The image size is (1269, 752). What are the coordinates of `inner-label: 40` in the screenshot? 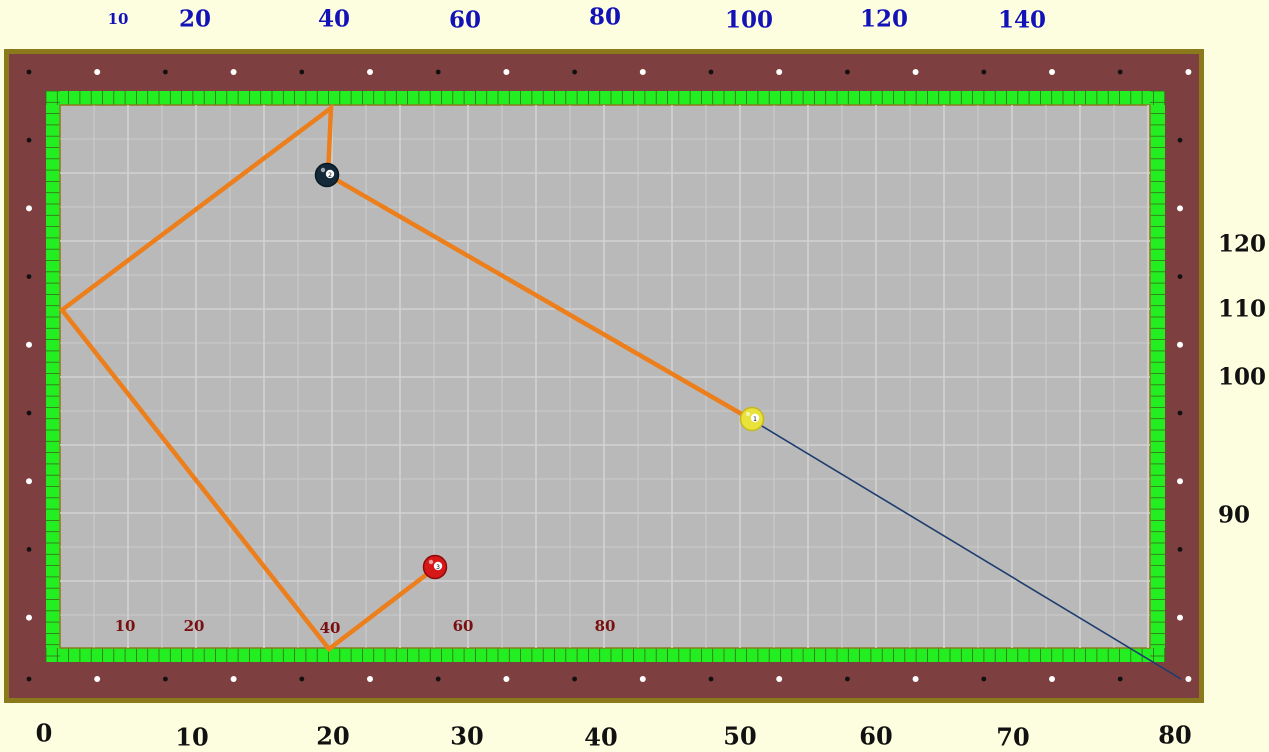 It's located at (330, 628).